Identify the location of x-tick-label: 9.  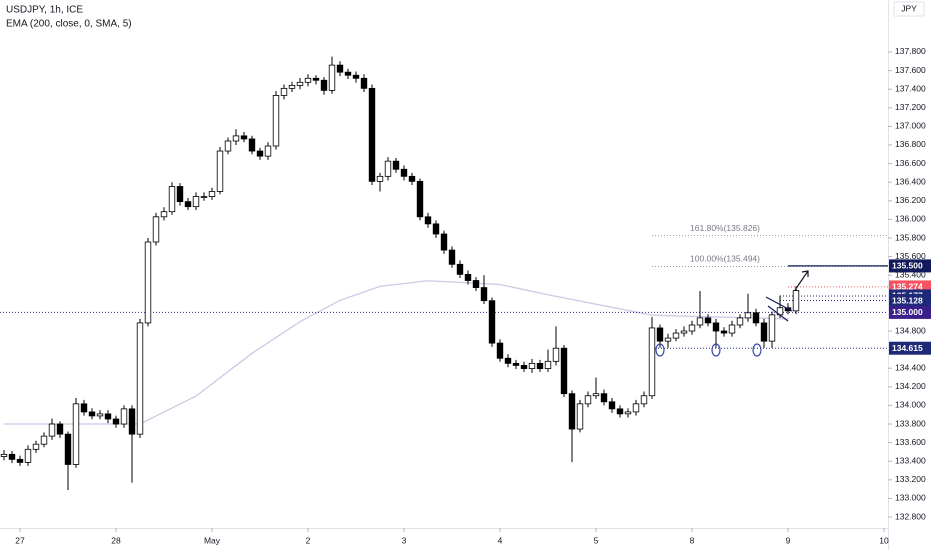
(788, 540).